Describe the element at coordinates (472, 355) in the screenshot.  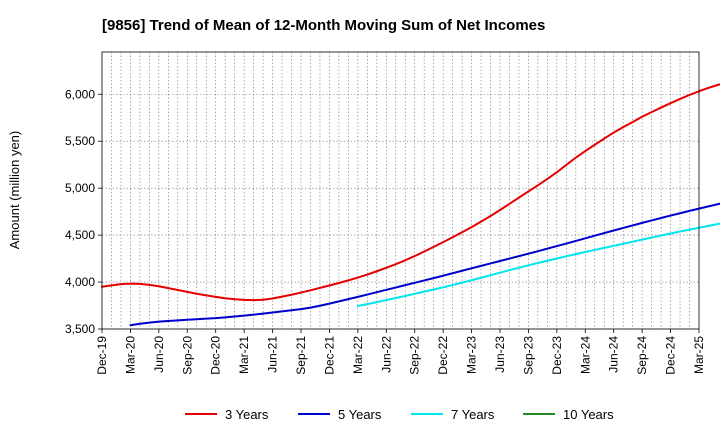
I see `x-tick-label: Mar-23` at that location.